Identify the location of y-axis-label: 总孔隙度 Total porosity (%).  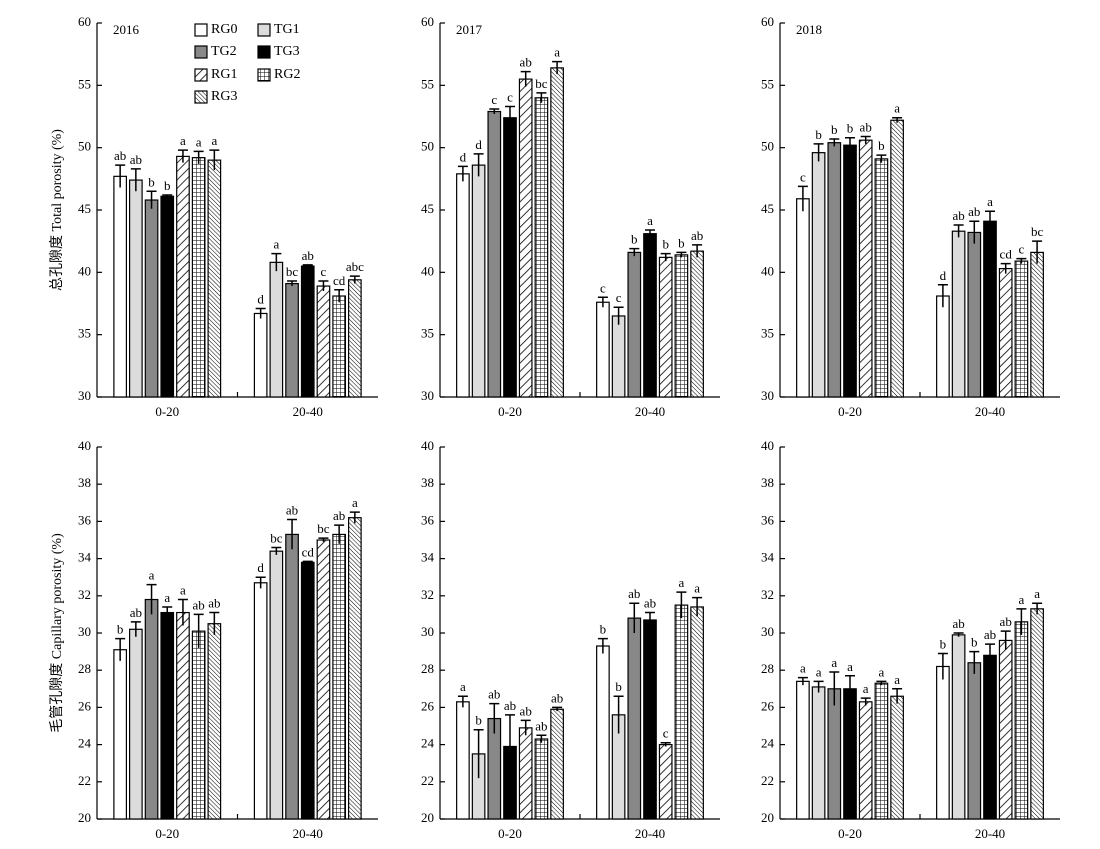
(57, 210).